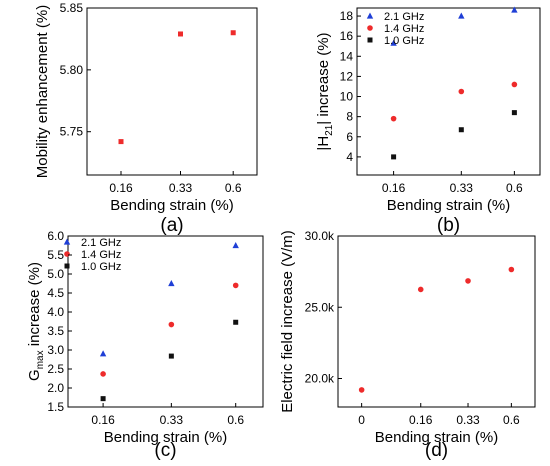 This screenshot has height=466, width=550. I want to click on y-tick-label: 18, so click(347, 16).